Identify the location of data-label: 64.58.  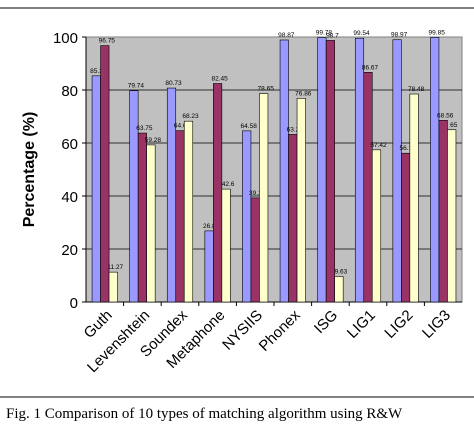
(249, 126).